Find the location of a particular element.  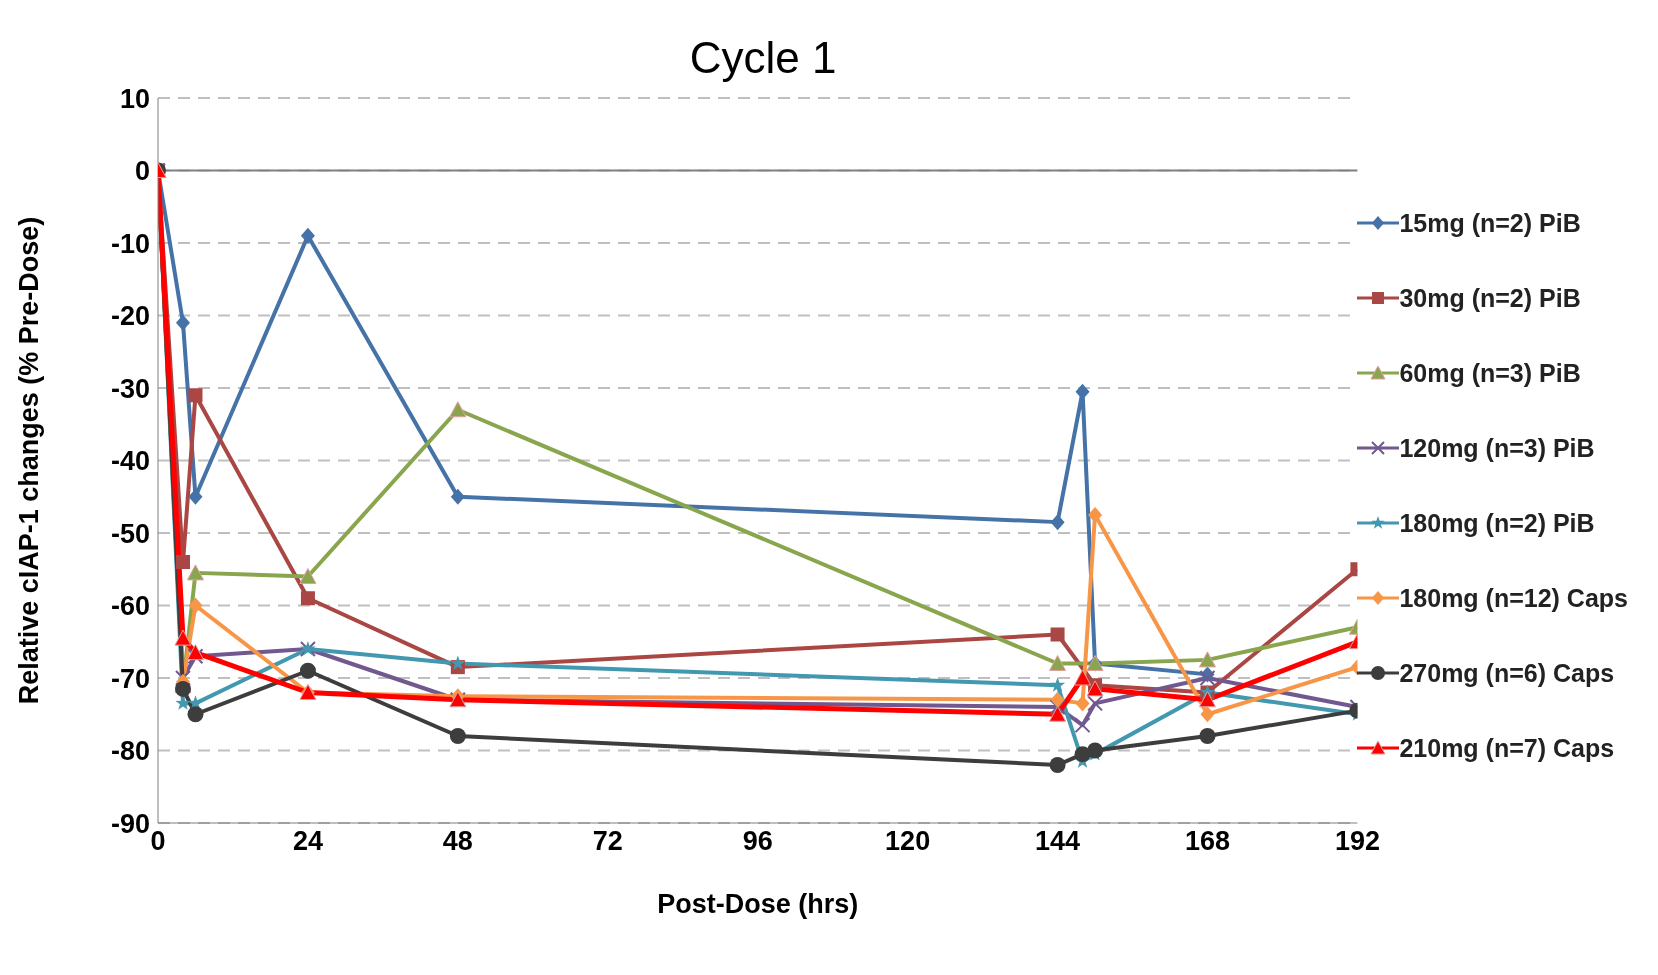

y-tick-label: -10 is located at coordinates (130, 243).